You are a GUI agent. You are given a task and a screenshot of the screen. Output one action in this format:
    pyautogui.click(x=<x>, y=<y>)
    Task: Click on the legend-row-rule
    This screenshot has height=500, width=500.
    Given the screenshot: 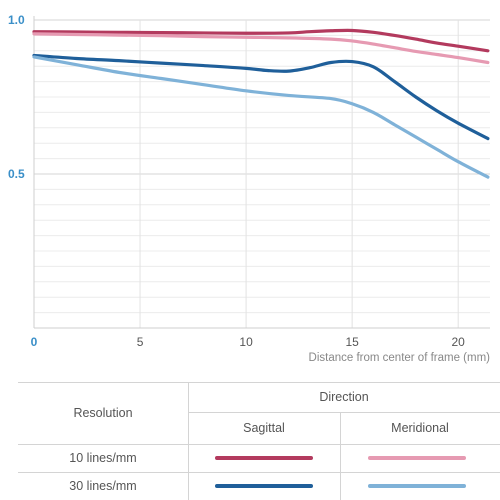 What is the action you would take?
    pyautogui.click(x=259, y=472)
    